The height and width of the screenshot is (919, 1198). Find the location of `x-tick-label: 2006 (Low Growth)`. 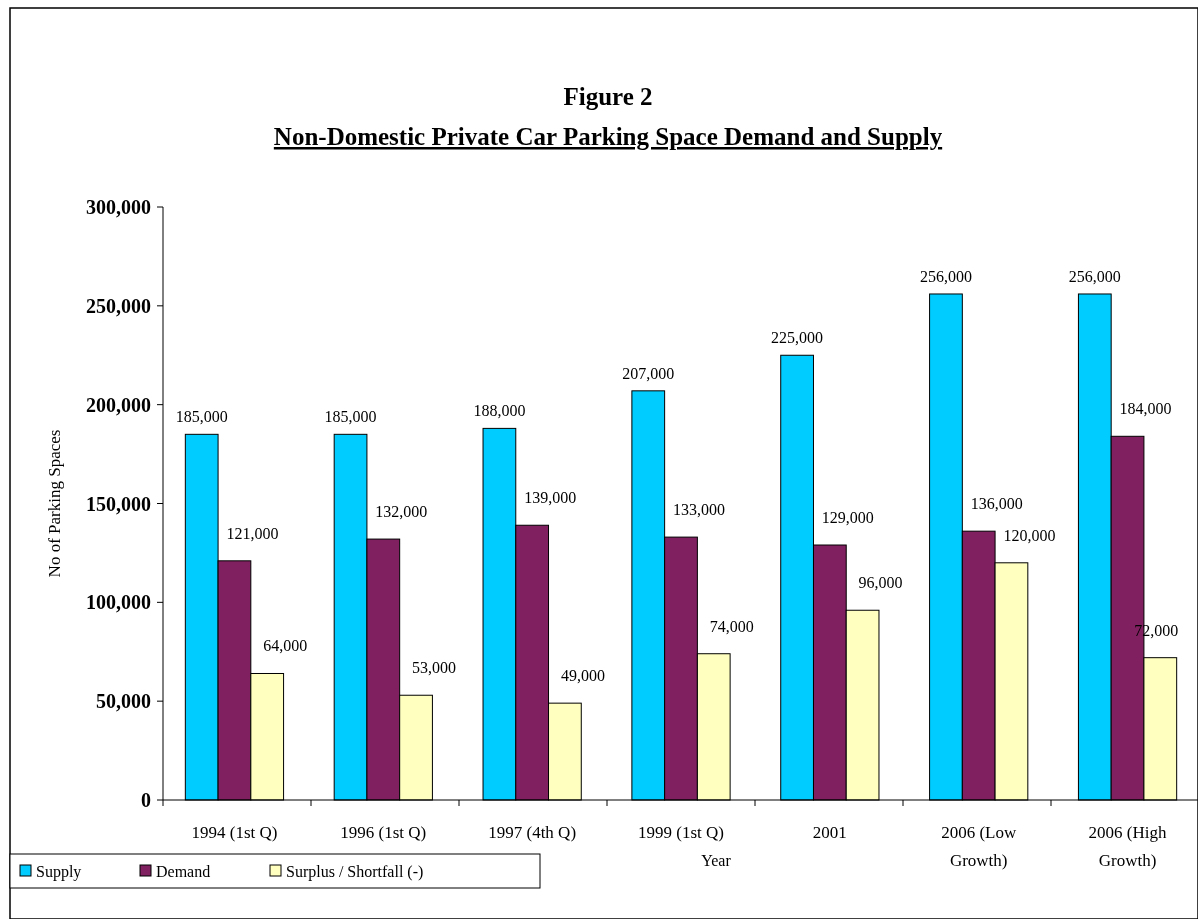

x-tick-label: 2006 (Low Growth) is located at coordinates (979, 846).